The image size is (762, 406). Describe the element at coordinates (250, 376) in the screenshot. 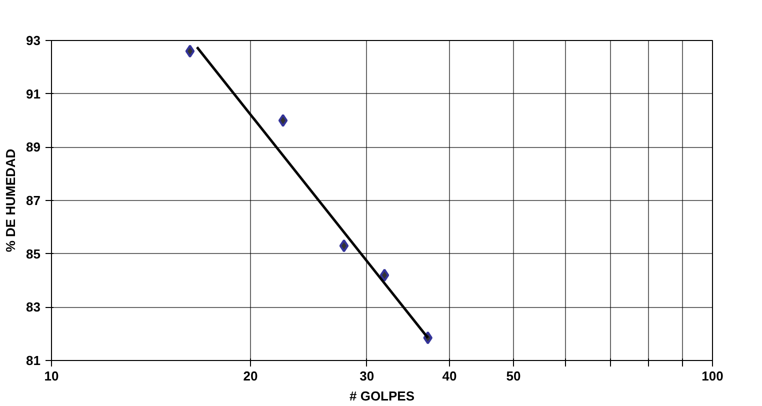

I see `x-tick-label: 20` at that location.